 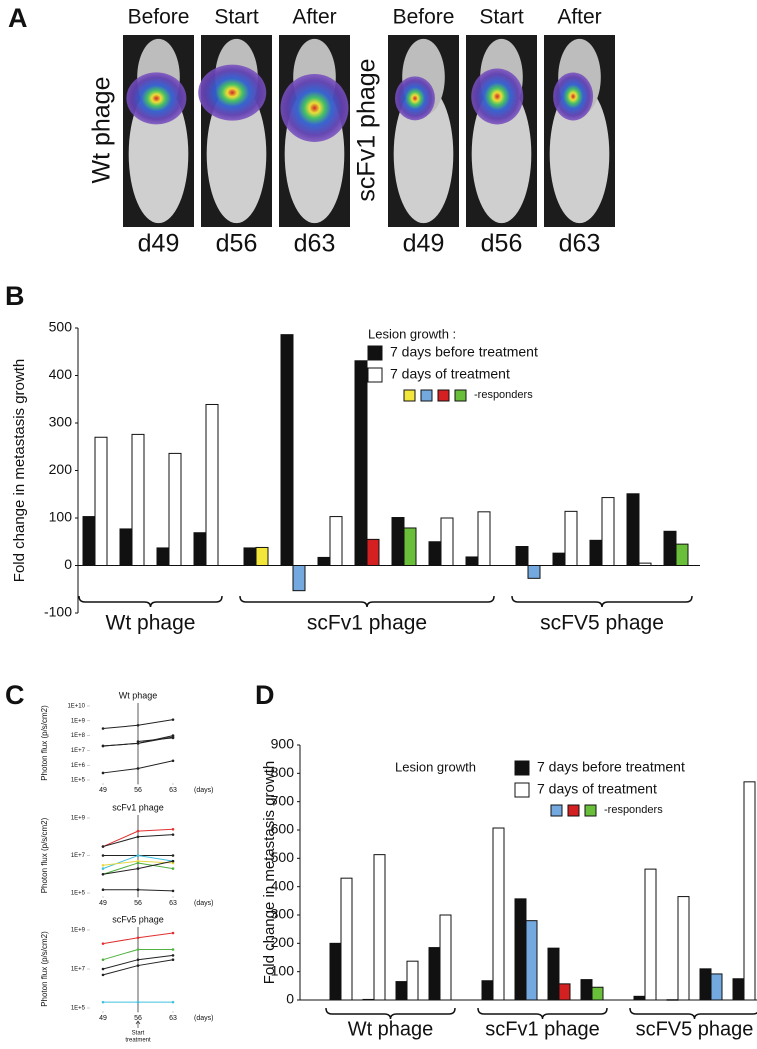 What do you see at coordinates (78, 766) in the screenshot?
I see `y-tick-label: 1E+6` at bounding box center [78, 766].